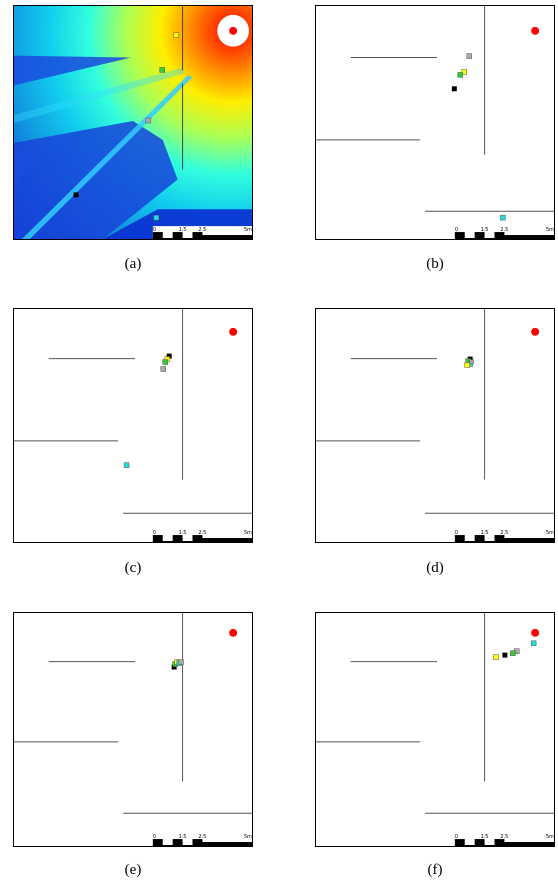 The width and height of the screenshot is (558, 882). Describe the element at coordinates (133, 870) in the screenshot. I see `caption-e: (e)` at that location.